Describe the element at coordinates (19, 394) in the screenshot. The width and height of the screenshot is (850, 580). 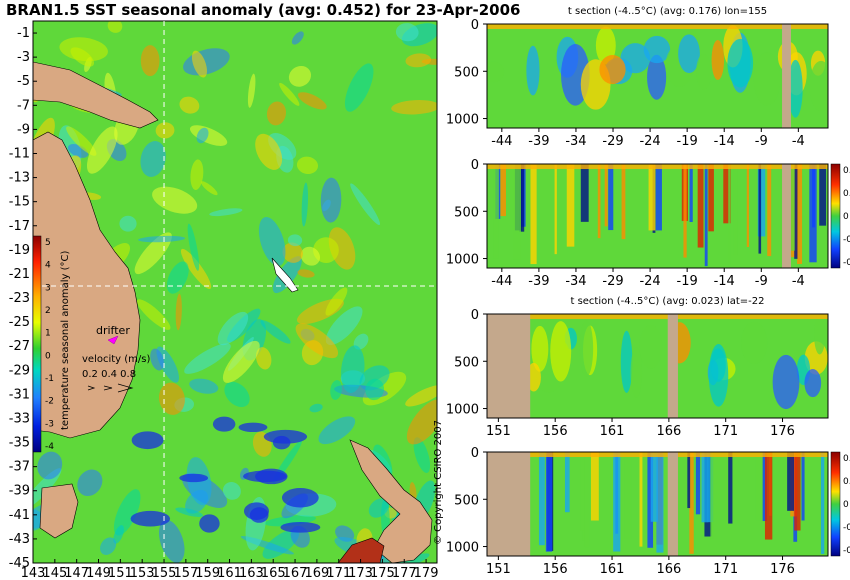
I see `map-y-tick-label: -31` at that location.